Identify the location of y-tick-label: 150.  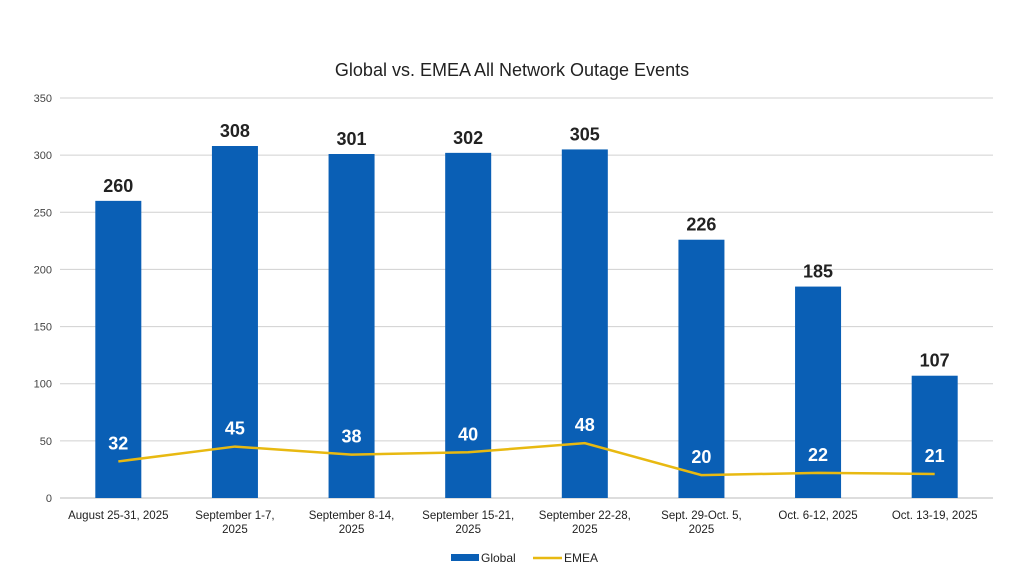
(43, 328).